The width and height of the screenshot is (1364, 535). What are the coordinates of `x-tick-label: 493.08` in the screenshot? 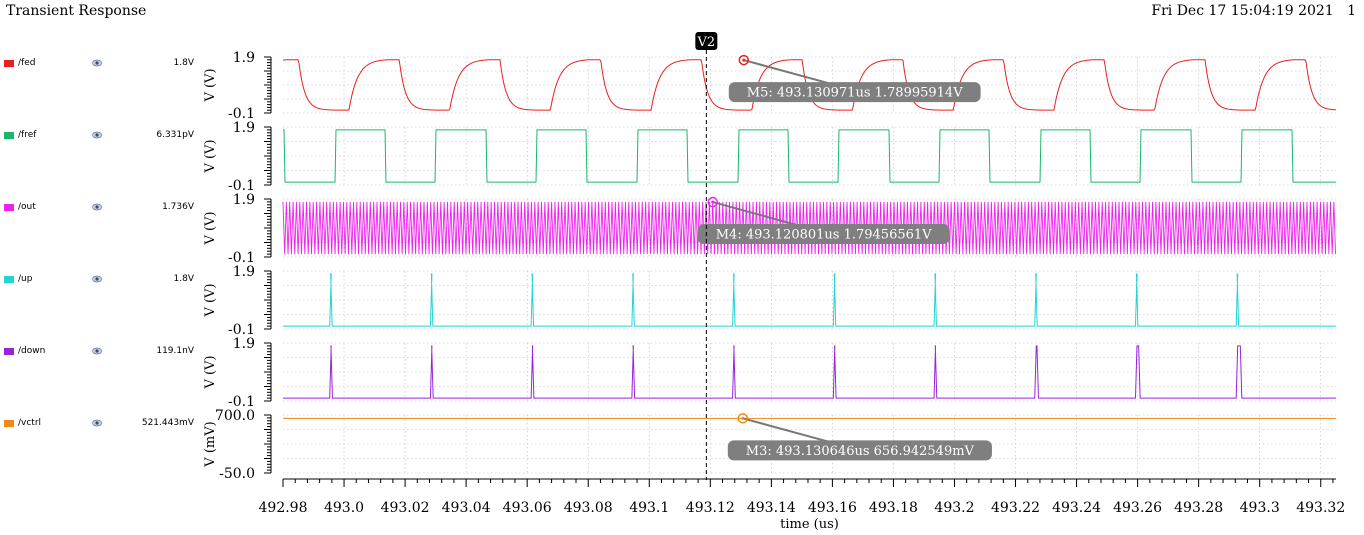 It's located at (588, 508).